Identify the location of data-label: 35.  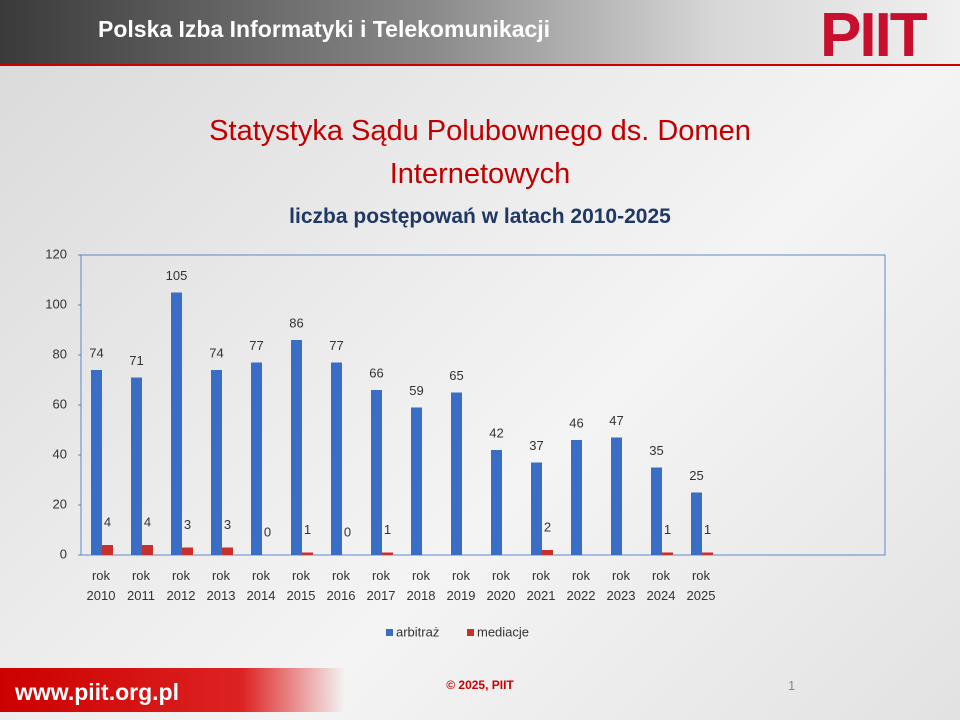
(656, 450).